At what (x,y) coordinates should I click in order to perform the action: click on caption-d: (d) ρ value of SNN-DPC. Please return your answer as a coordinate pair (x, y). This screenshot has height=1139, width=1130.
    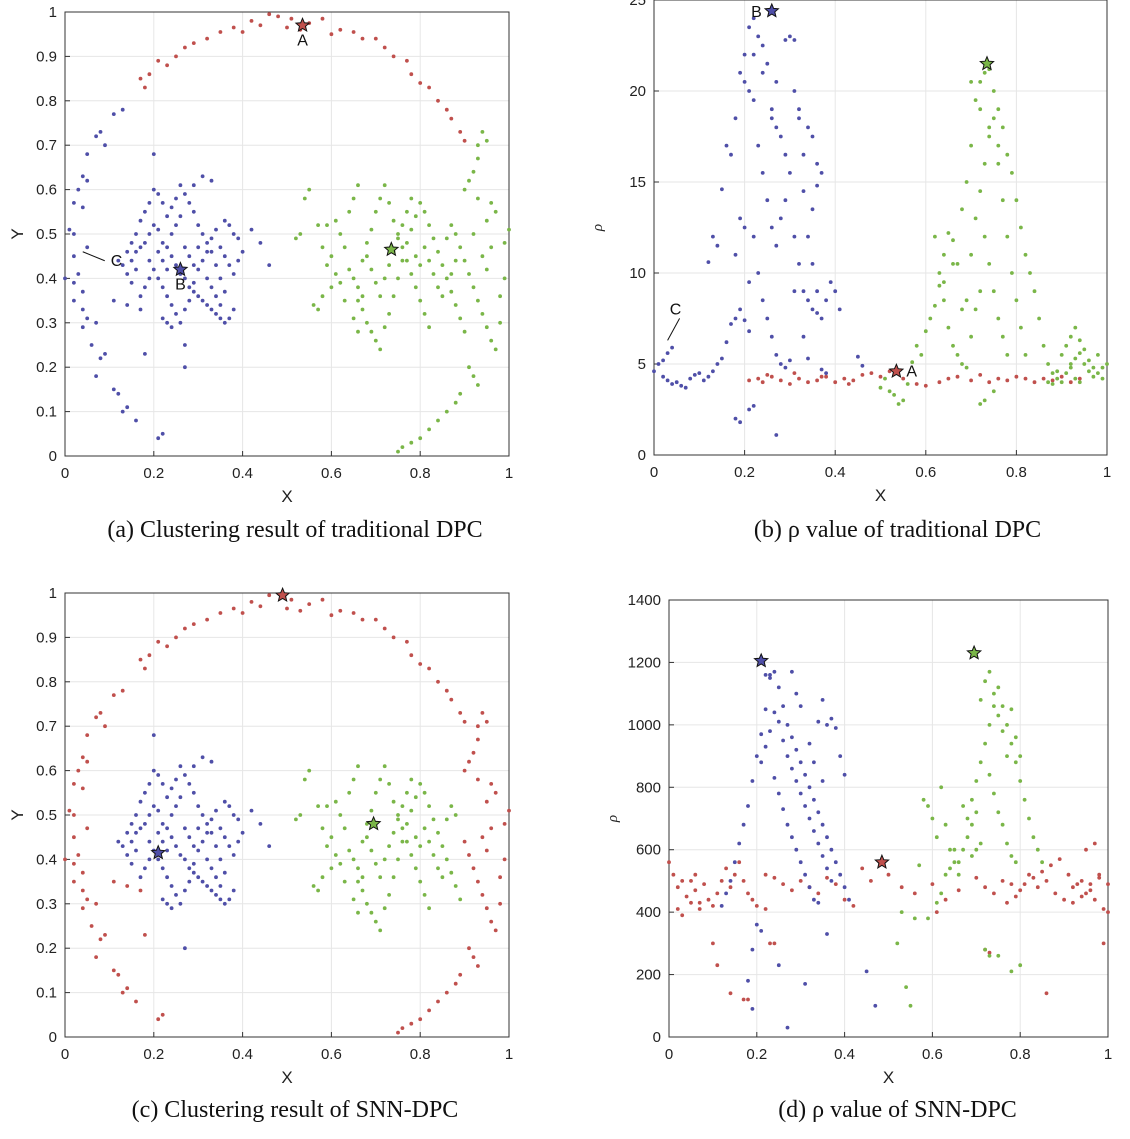
    Looking at the image, I should click on (897, 1110).